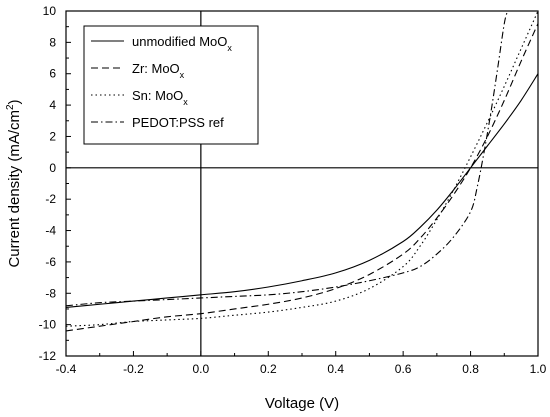 This screenshot has height=417, width=550. I want to click on y-tick-label: 4, so click(52, 105).